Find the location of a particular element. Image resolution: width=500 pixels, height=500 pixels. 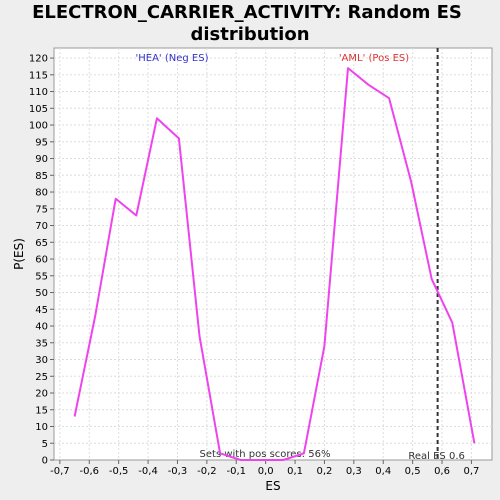

x-tick-label: 0,4 is located at coordinates (383, 471).